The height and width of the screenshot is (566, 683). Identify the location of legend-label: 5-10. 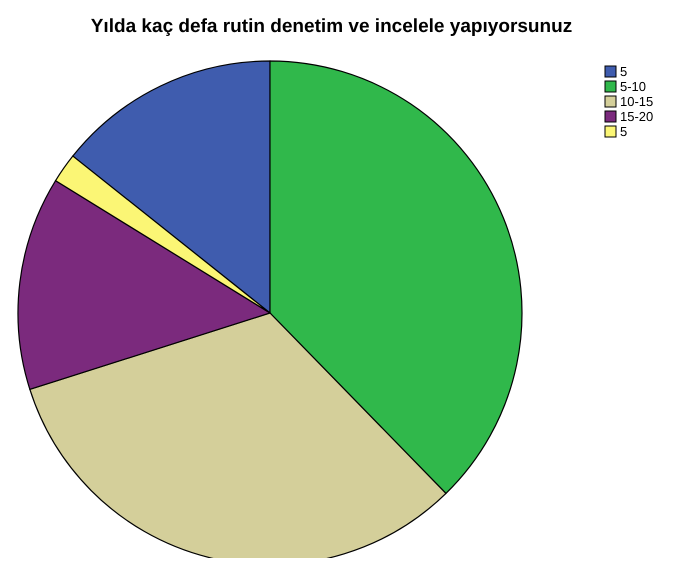
(633, 86).